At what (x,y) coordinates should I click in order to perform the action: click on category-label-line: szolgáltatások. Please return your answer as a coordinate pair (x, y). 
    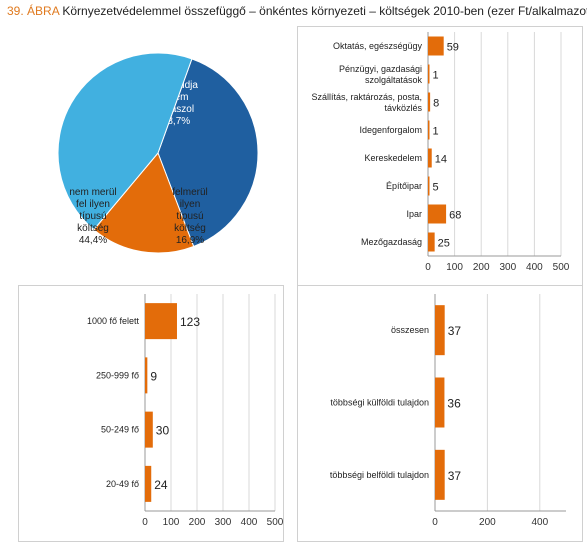
    Looking at the image, I should click on (394, 80).